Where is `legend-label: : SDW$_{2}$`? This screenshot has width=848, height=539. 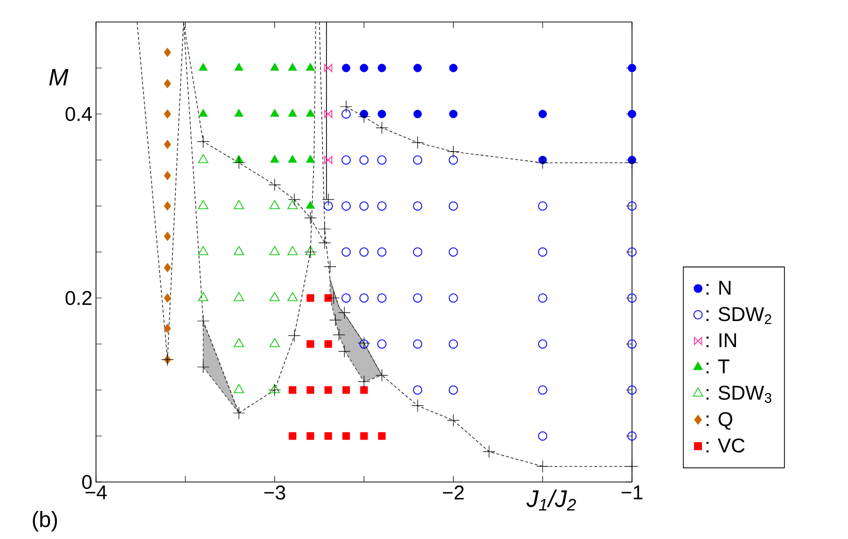
legend-label: : SDW$_{2}$ is located at coordinates (739, 315).